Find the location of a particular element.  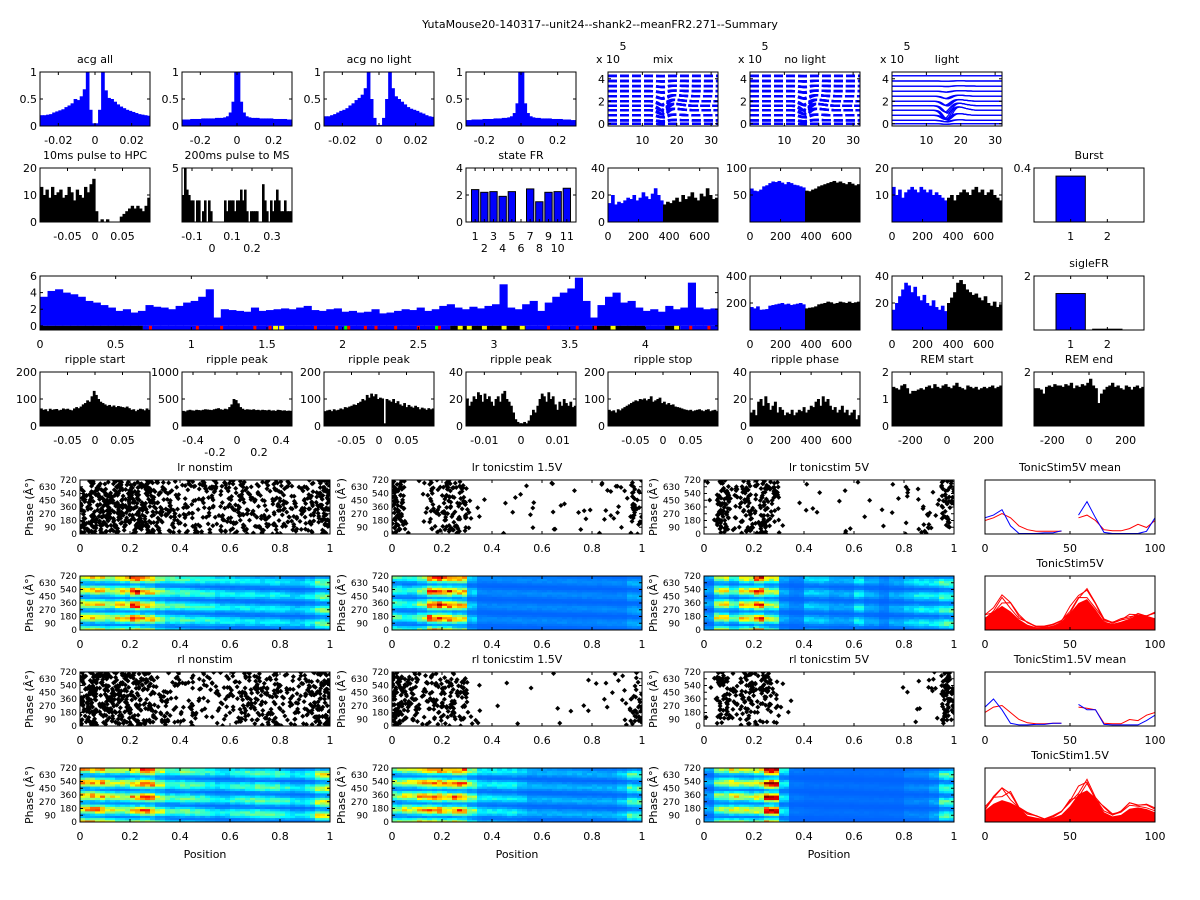

x-tick-label: 0.8 is located at coordinates (592, 548).